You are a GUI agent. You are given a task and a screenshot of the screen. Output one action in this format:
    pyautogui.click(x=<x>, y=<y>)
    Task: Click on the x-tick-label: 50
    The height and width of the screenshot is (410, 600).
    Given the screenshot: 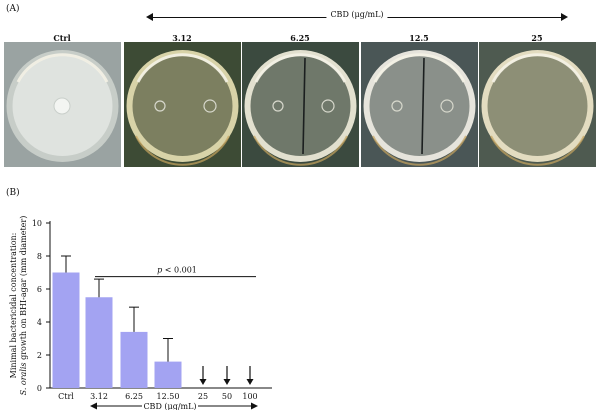 What is the action you would take?
    pyautogui.click(x=227, y=396)
    